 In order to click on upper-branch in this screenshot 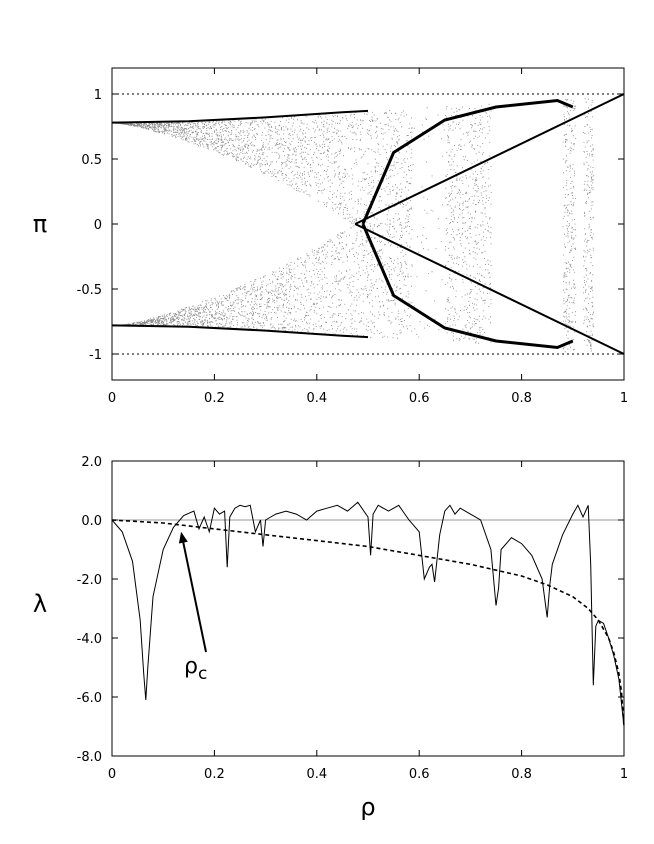, I will do `click(240, 116)`.